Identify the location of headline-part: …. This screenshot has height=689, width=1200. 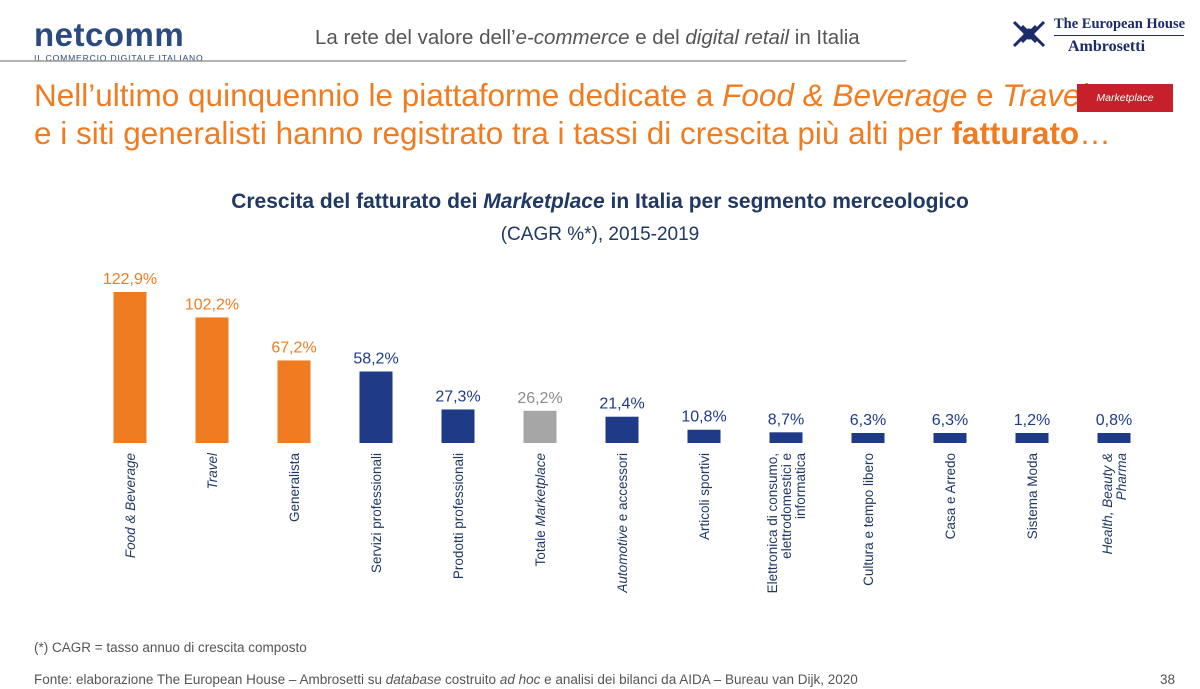
(1095, 133).